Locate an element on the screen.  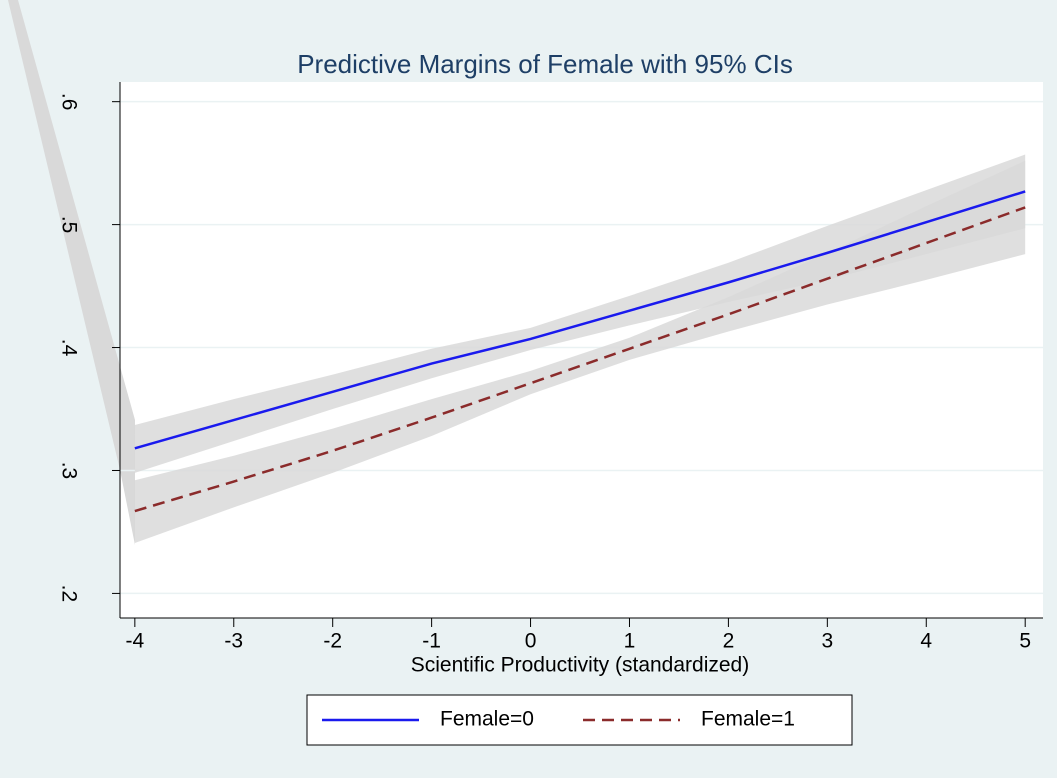
x-tick-label: 1 is located at coordinates (630, 641).